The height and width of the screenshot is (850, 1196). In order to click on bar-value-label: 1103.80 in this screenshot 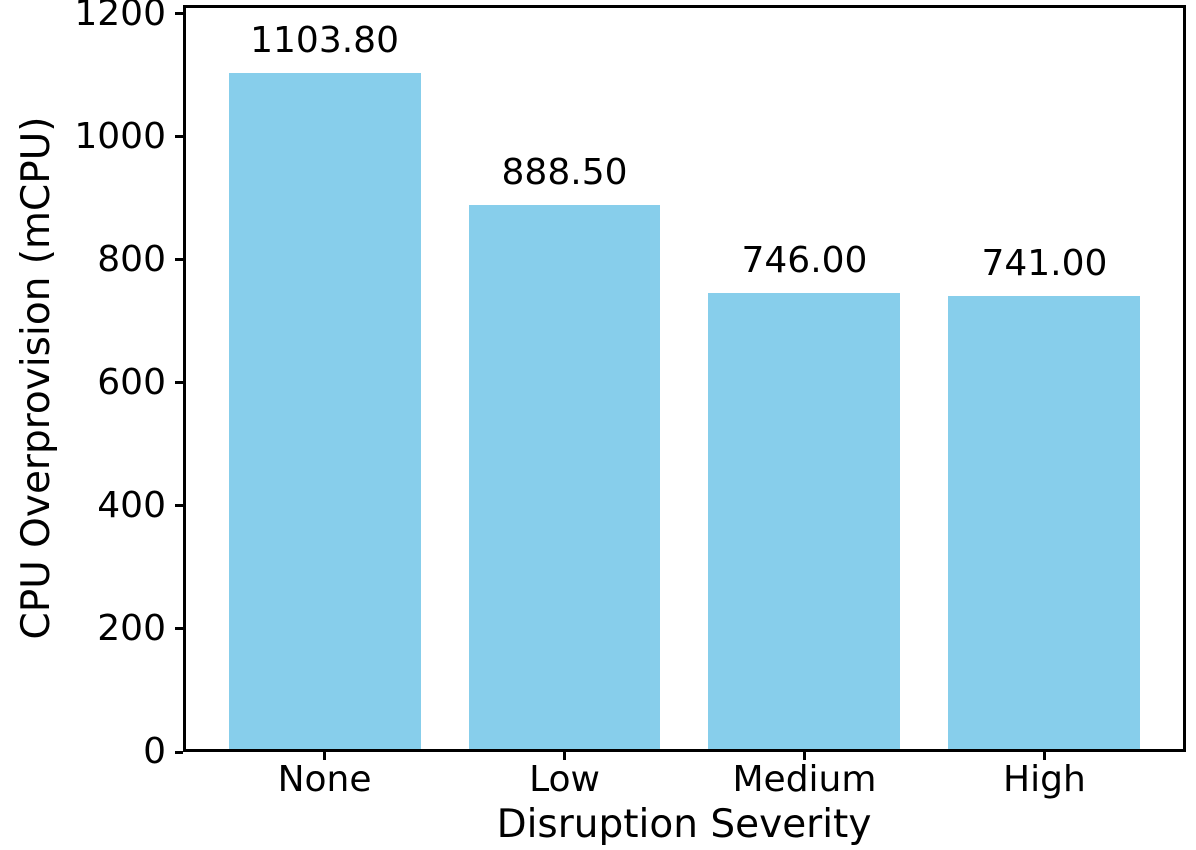, I will do `click(324, 40)`.